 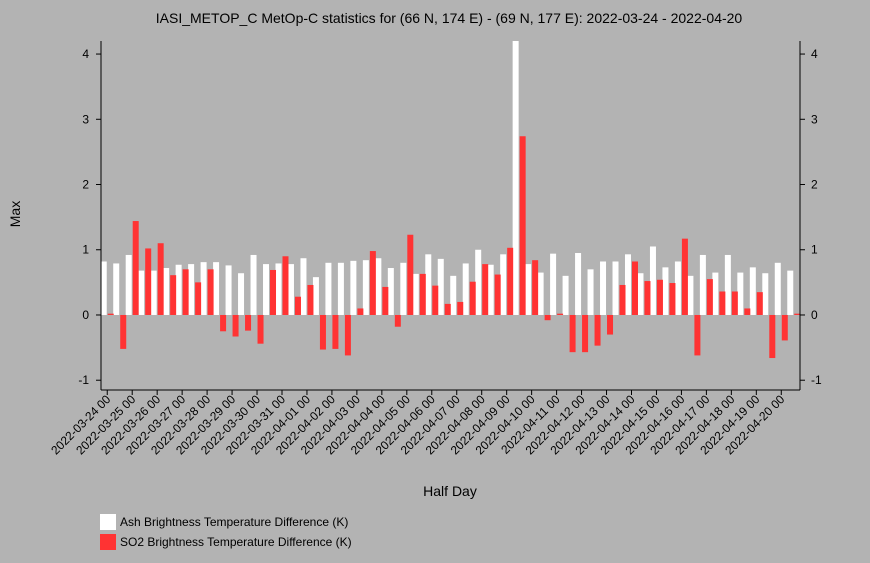 I want to click on y-tick-label-left-1: 1, so click(x=85, y=250).